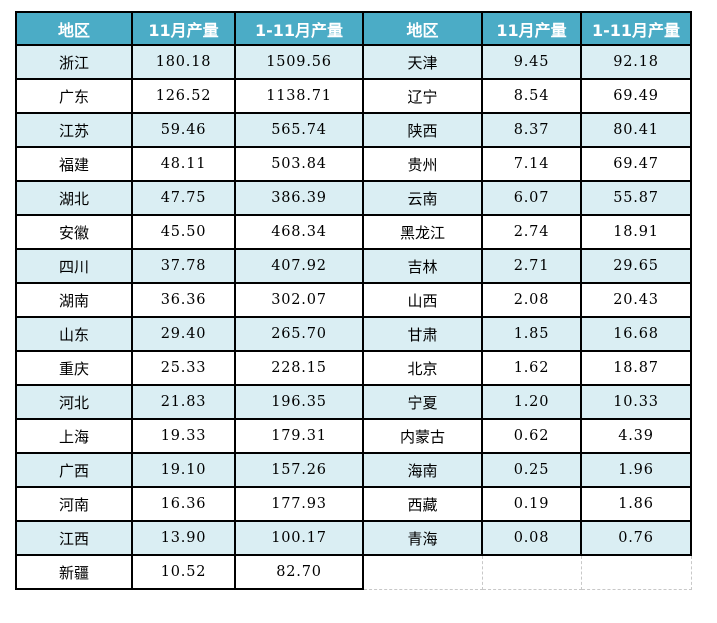 The image size is (717, 623). Describe the element at coordinates (636, 300) in the screenshot. I see `value-cell: 20.43` at that location.